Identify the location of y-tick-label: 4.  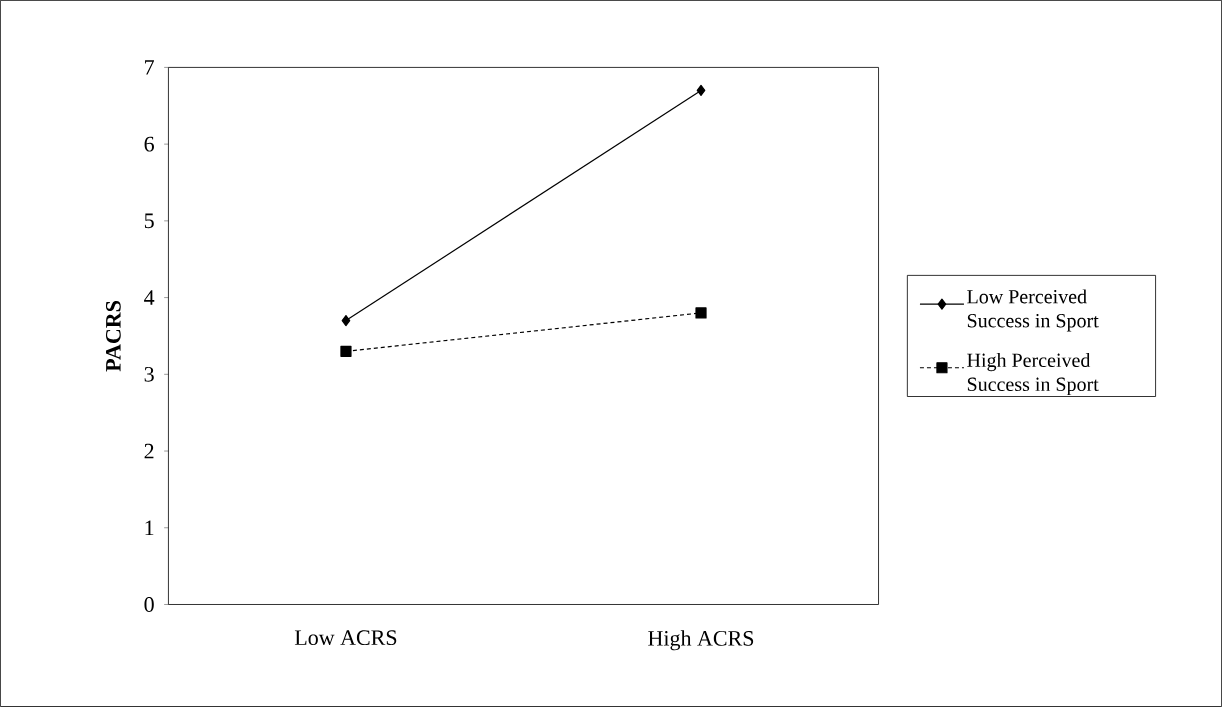
(149, 297).